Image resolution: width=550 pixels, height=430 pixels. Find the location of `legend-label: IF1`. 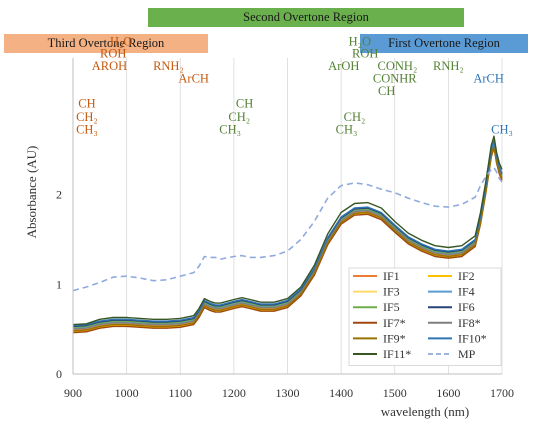

legend-label: IF1 is located at coordinates (391, 276).